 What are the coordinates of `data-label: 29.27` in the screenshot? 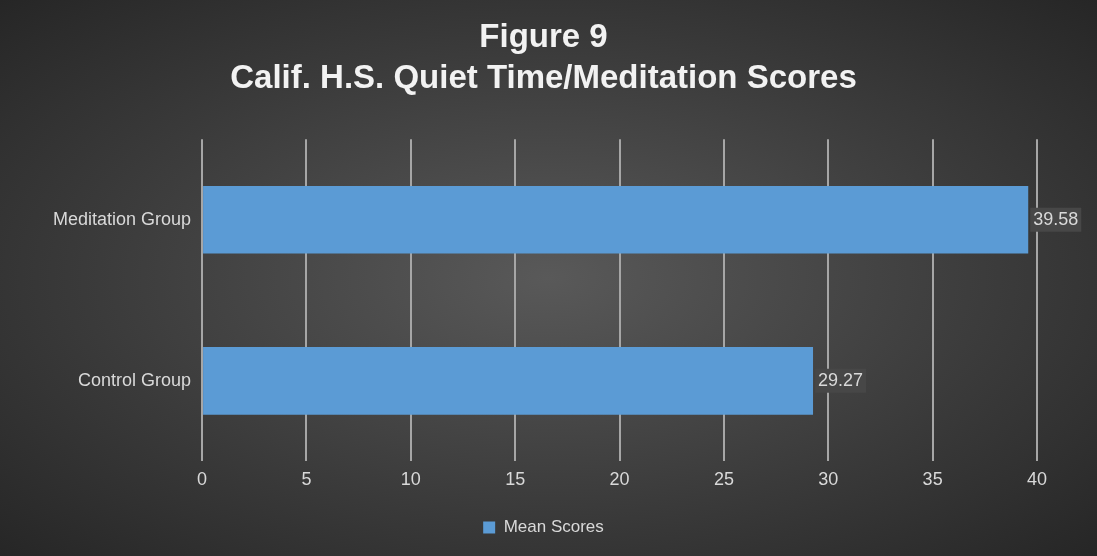 It's located at (841, 379).